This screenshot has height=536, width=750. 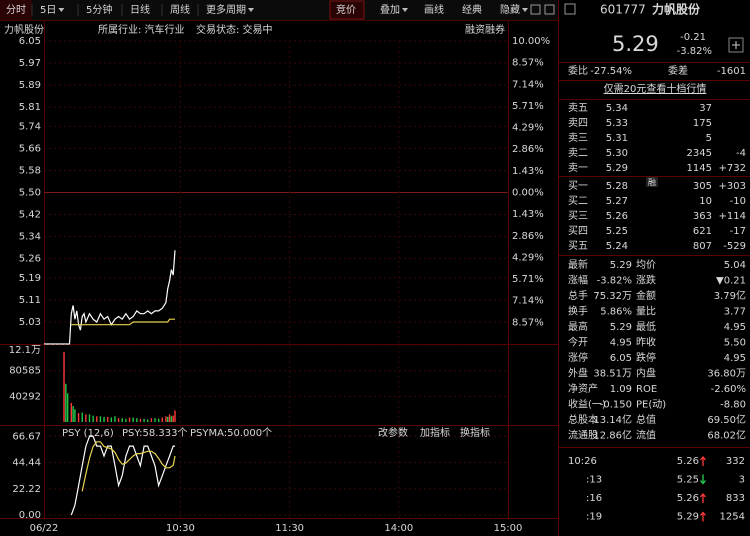 What do you see at coordinates (612, 435) in the screenshot?
I see `stat-value: 12.86亿` at bounding box center [612, 435].